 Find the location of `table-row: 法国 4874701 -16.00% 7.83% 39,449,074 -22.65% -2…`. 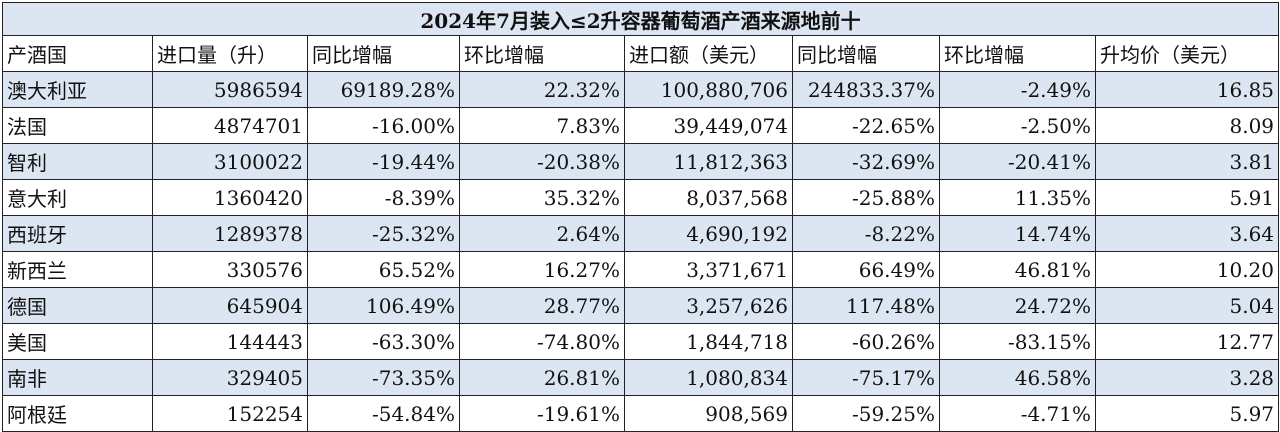

table-row: 法国 4874701 -16.00% 7.83% 39,449,074 -22.65% -2… is located at coordinates (641, 125).